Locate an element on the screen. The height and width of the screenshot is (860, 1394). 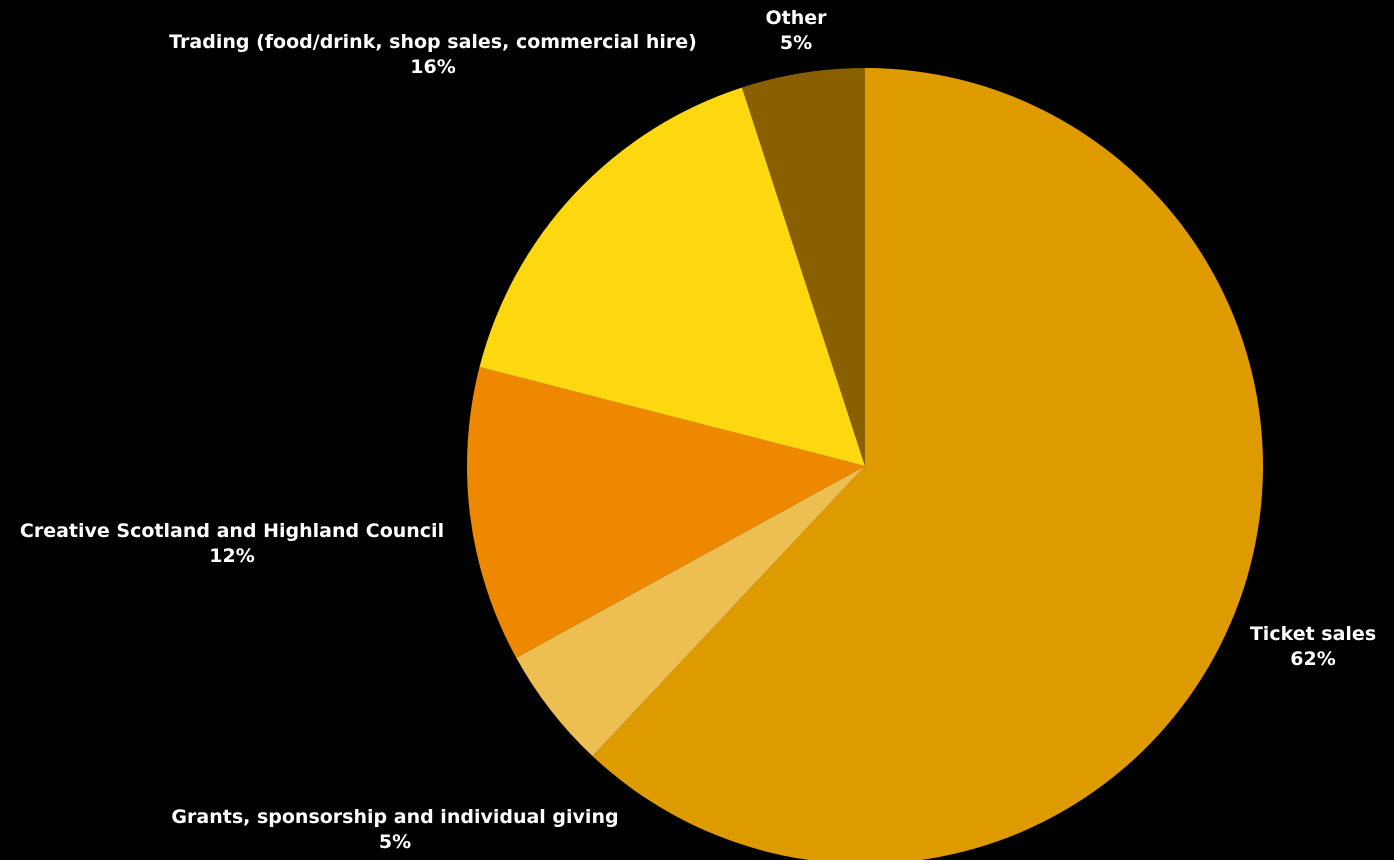
pie-slice-trading-food-drink-shop-sales-commercial-hire is located at coordinates (672, 276).